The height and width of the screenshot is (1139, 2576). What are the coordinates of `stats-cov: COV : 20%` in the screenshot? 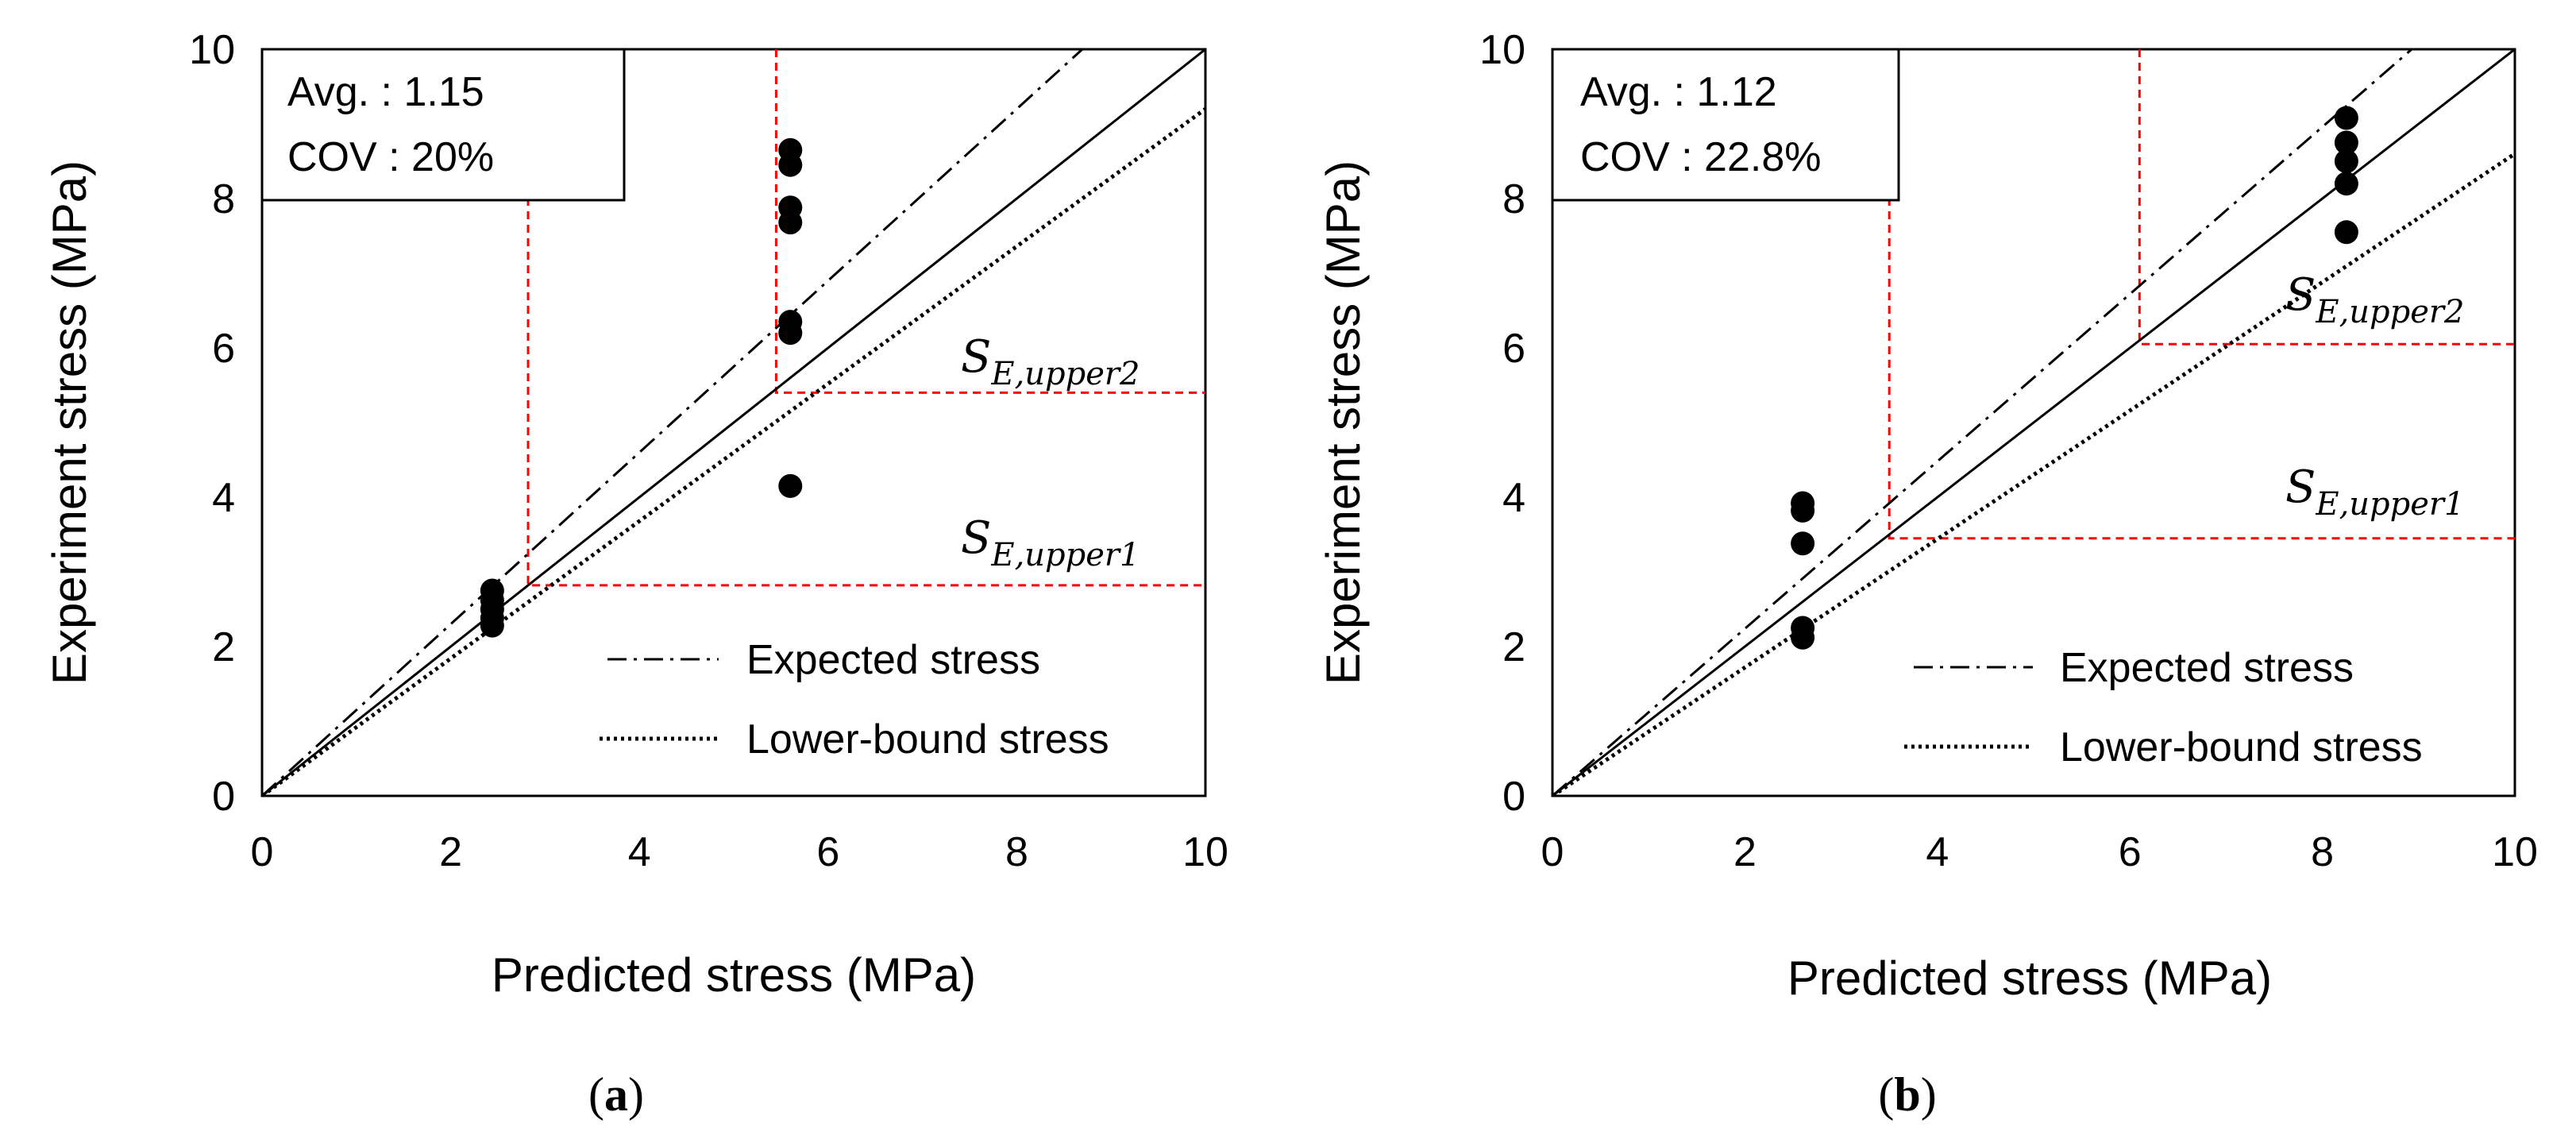 It's located at (390, 157).